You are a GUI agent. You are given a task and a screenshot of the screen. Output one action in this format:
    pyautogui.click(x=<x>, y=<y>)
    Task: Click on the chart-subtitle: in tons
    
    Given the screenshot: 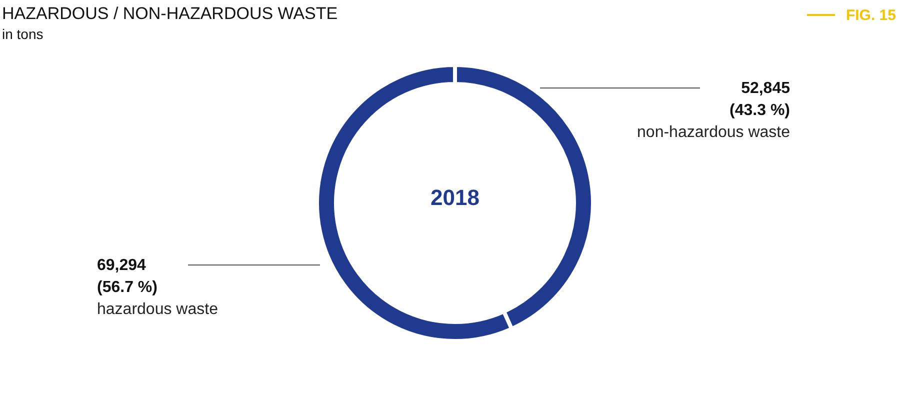 What is the action you would take?
    pyautogui.click(x=23, y=34)
    